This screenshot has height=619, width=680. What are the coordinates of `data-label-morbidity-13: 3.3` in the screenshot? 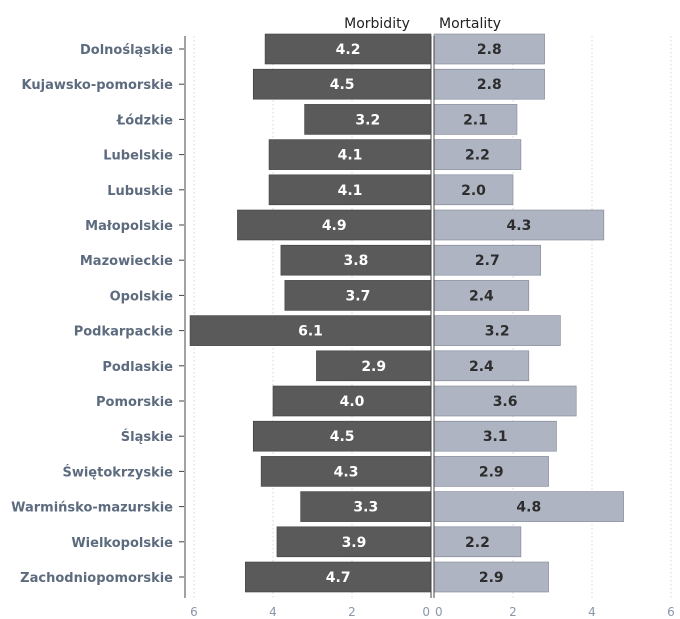 It's located at (365, 508).